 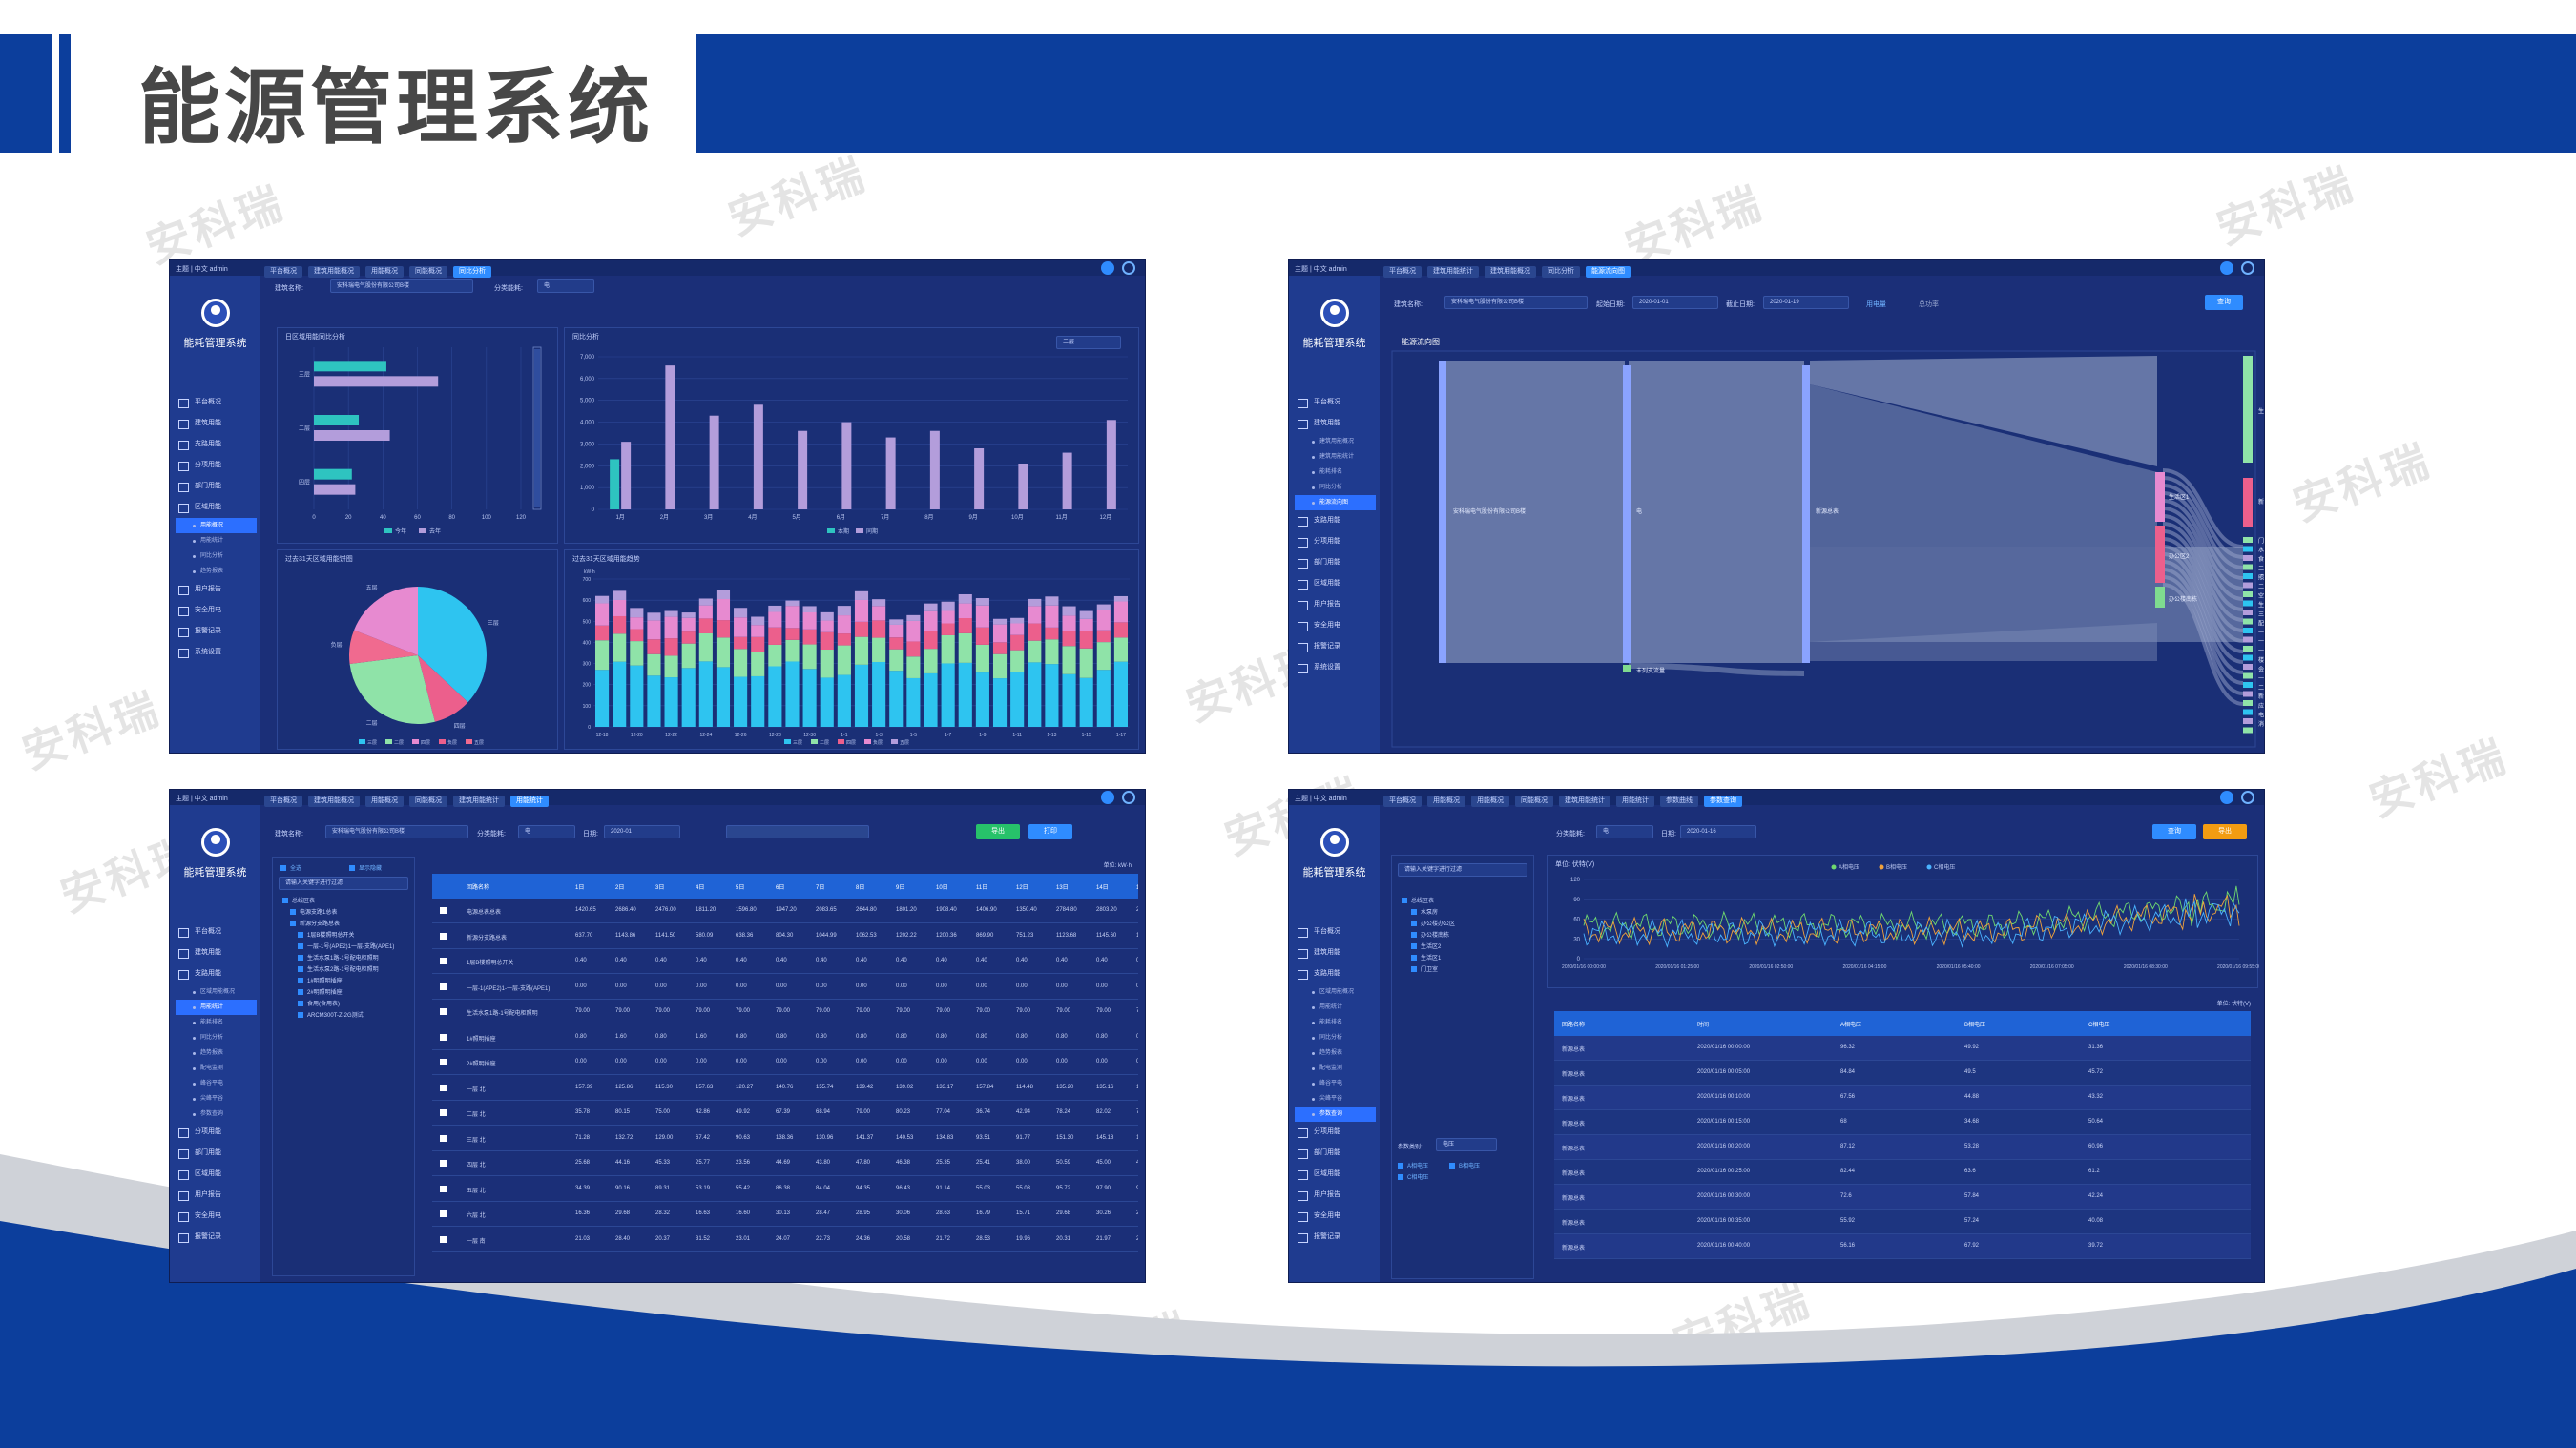 What do you see at coordinates (820, 888) in the screenshot?
I see `header-cell: 7日` at bounding box center [820, 888].